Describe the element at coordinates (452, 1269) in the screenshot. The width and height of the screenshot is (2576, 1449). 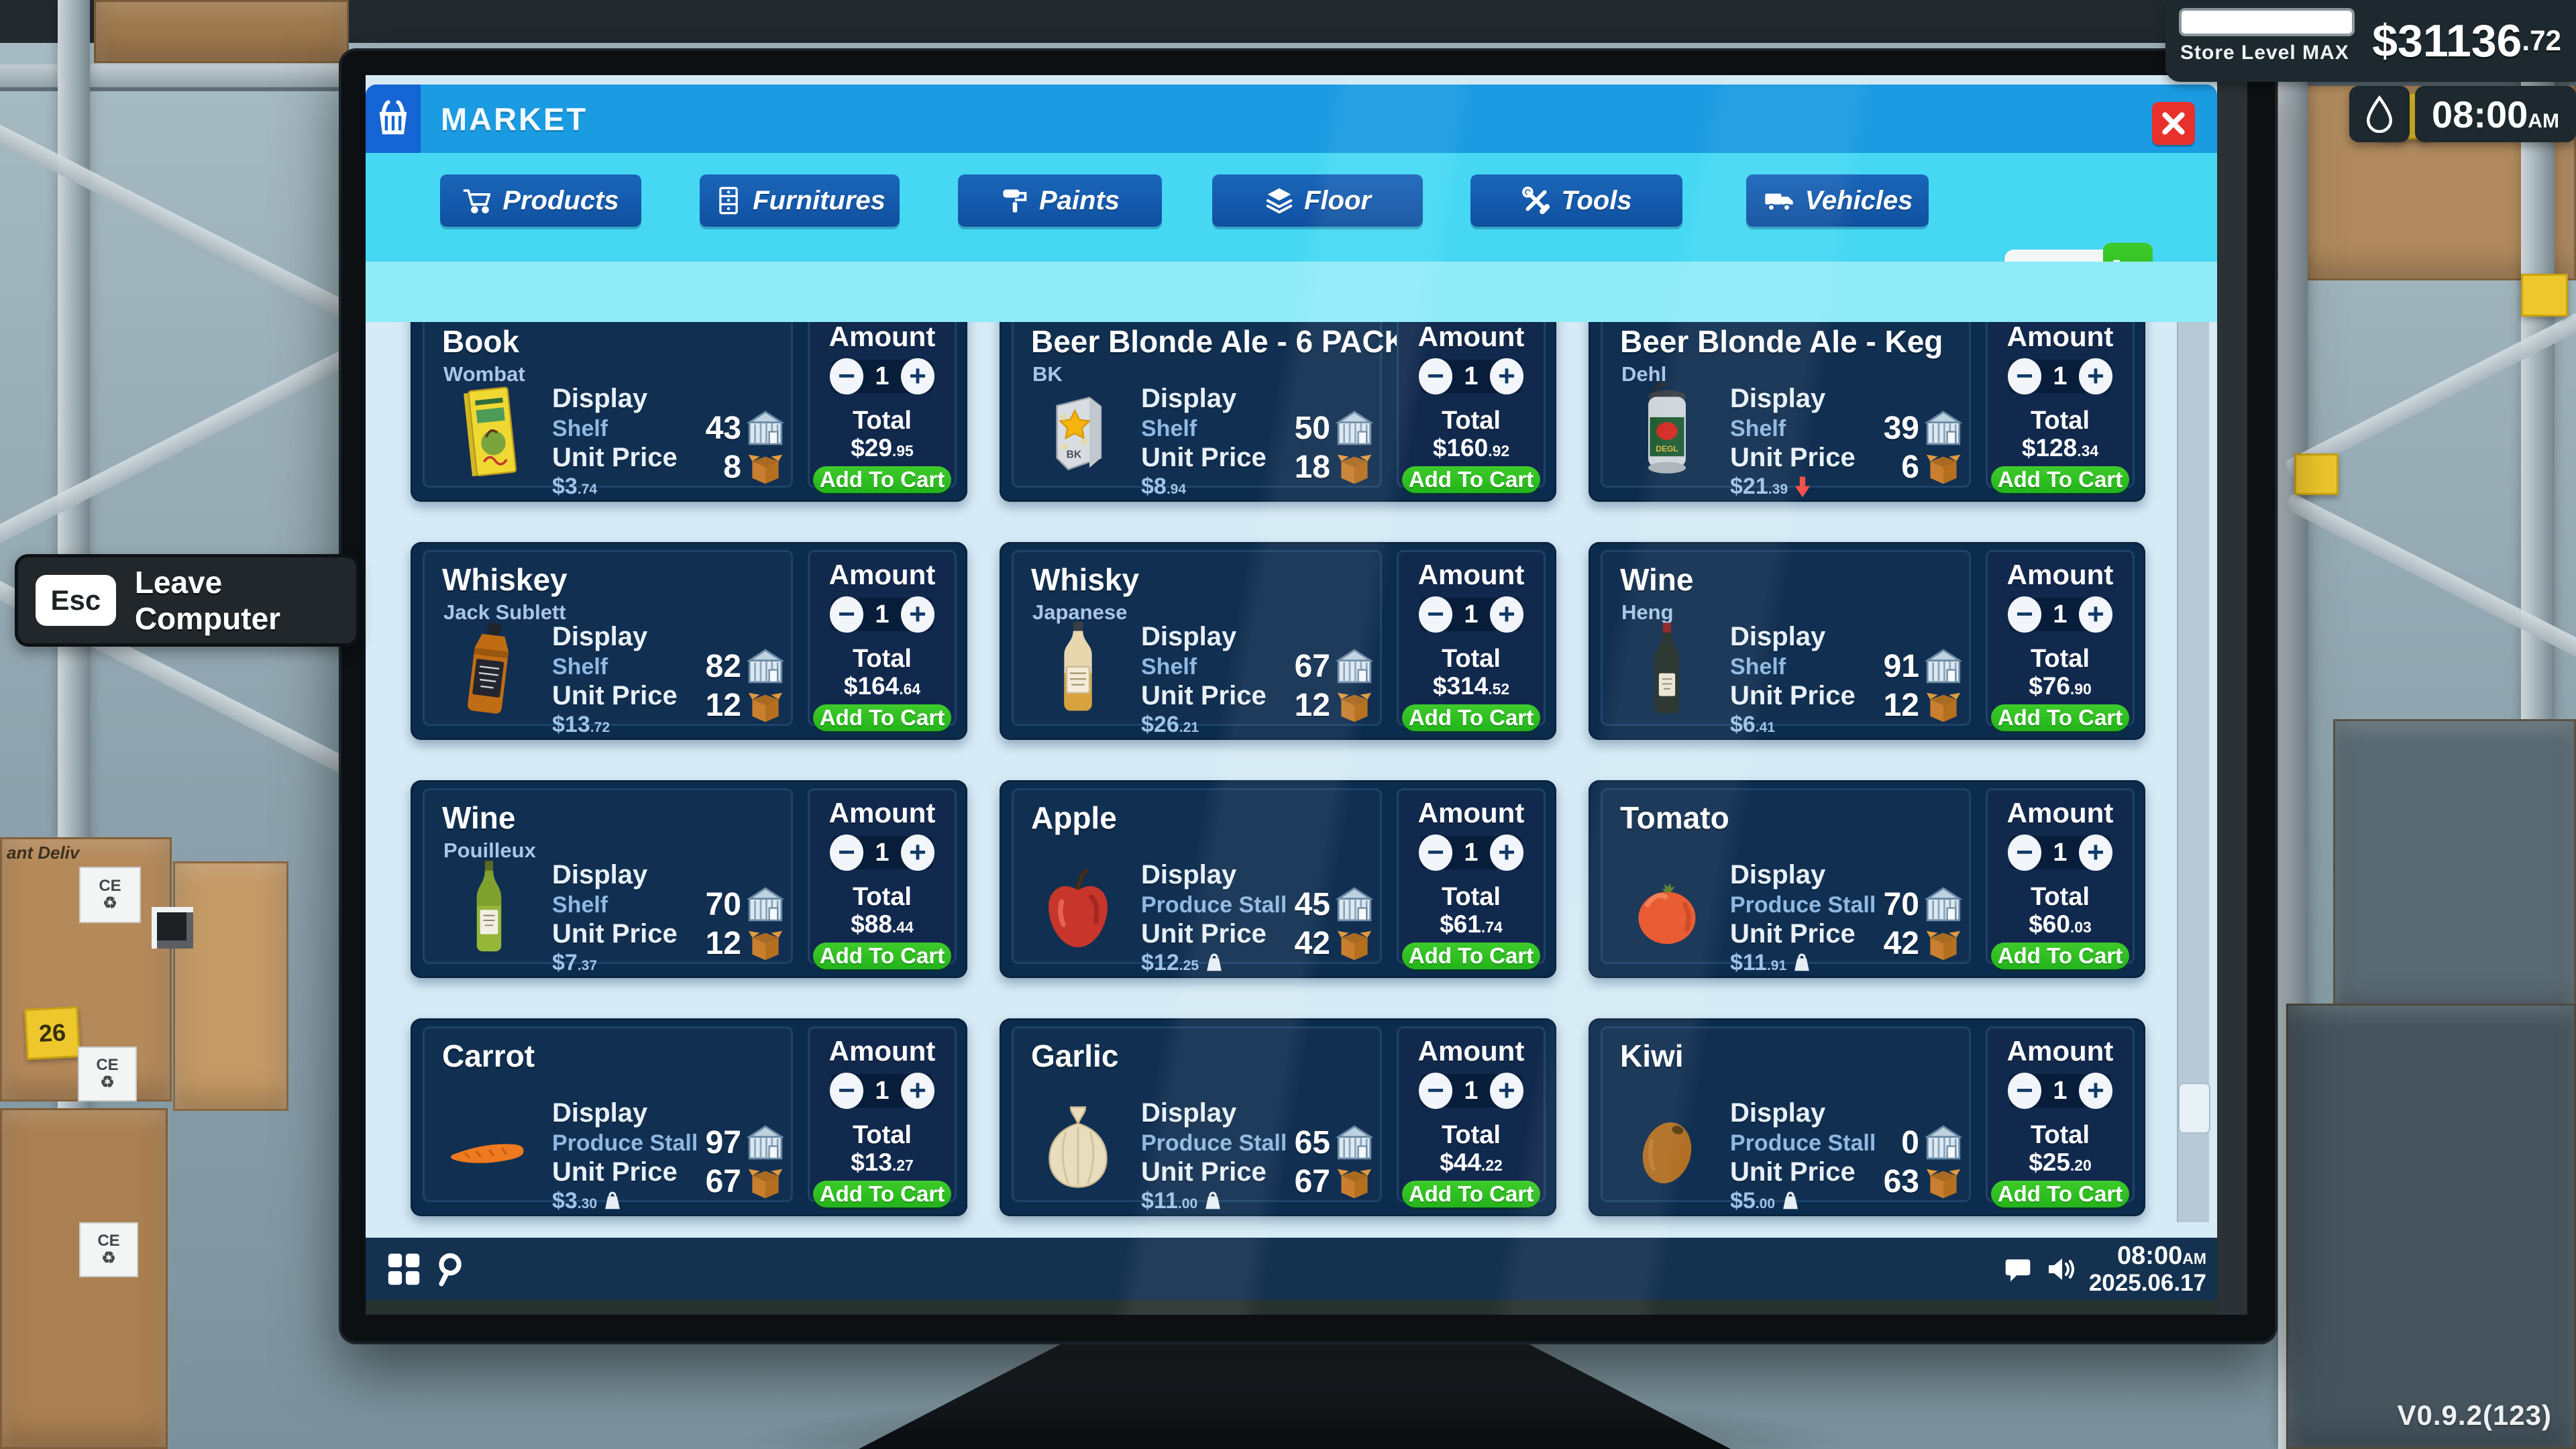
I see `taskbar-search-button` at that location.